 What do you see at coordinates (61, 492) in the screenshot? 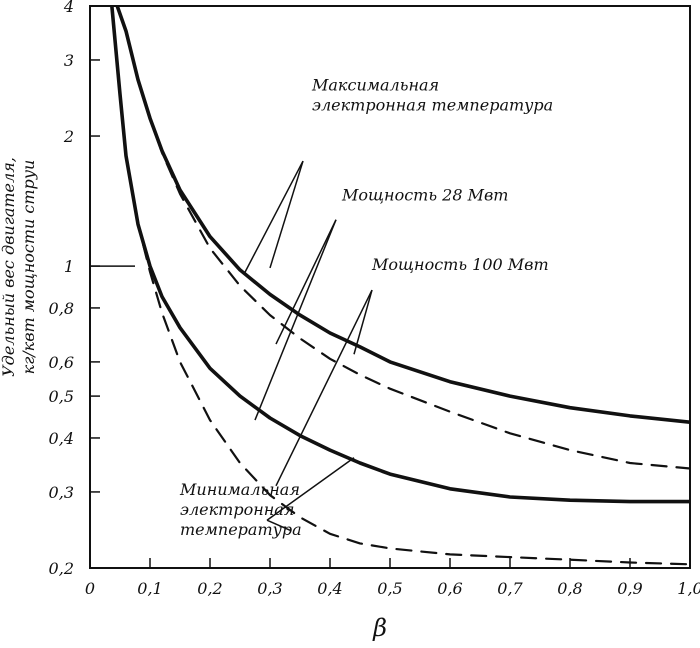
I see `y-tick-label: 0,3` at bounding box center [61, 492].